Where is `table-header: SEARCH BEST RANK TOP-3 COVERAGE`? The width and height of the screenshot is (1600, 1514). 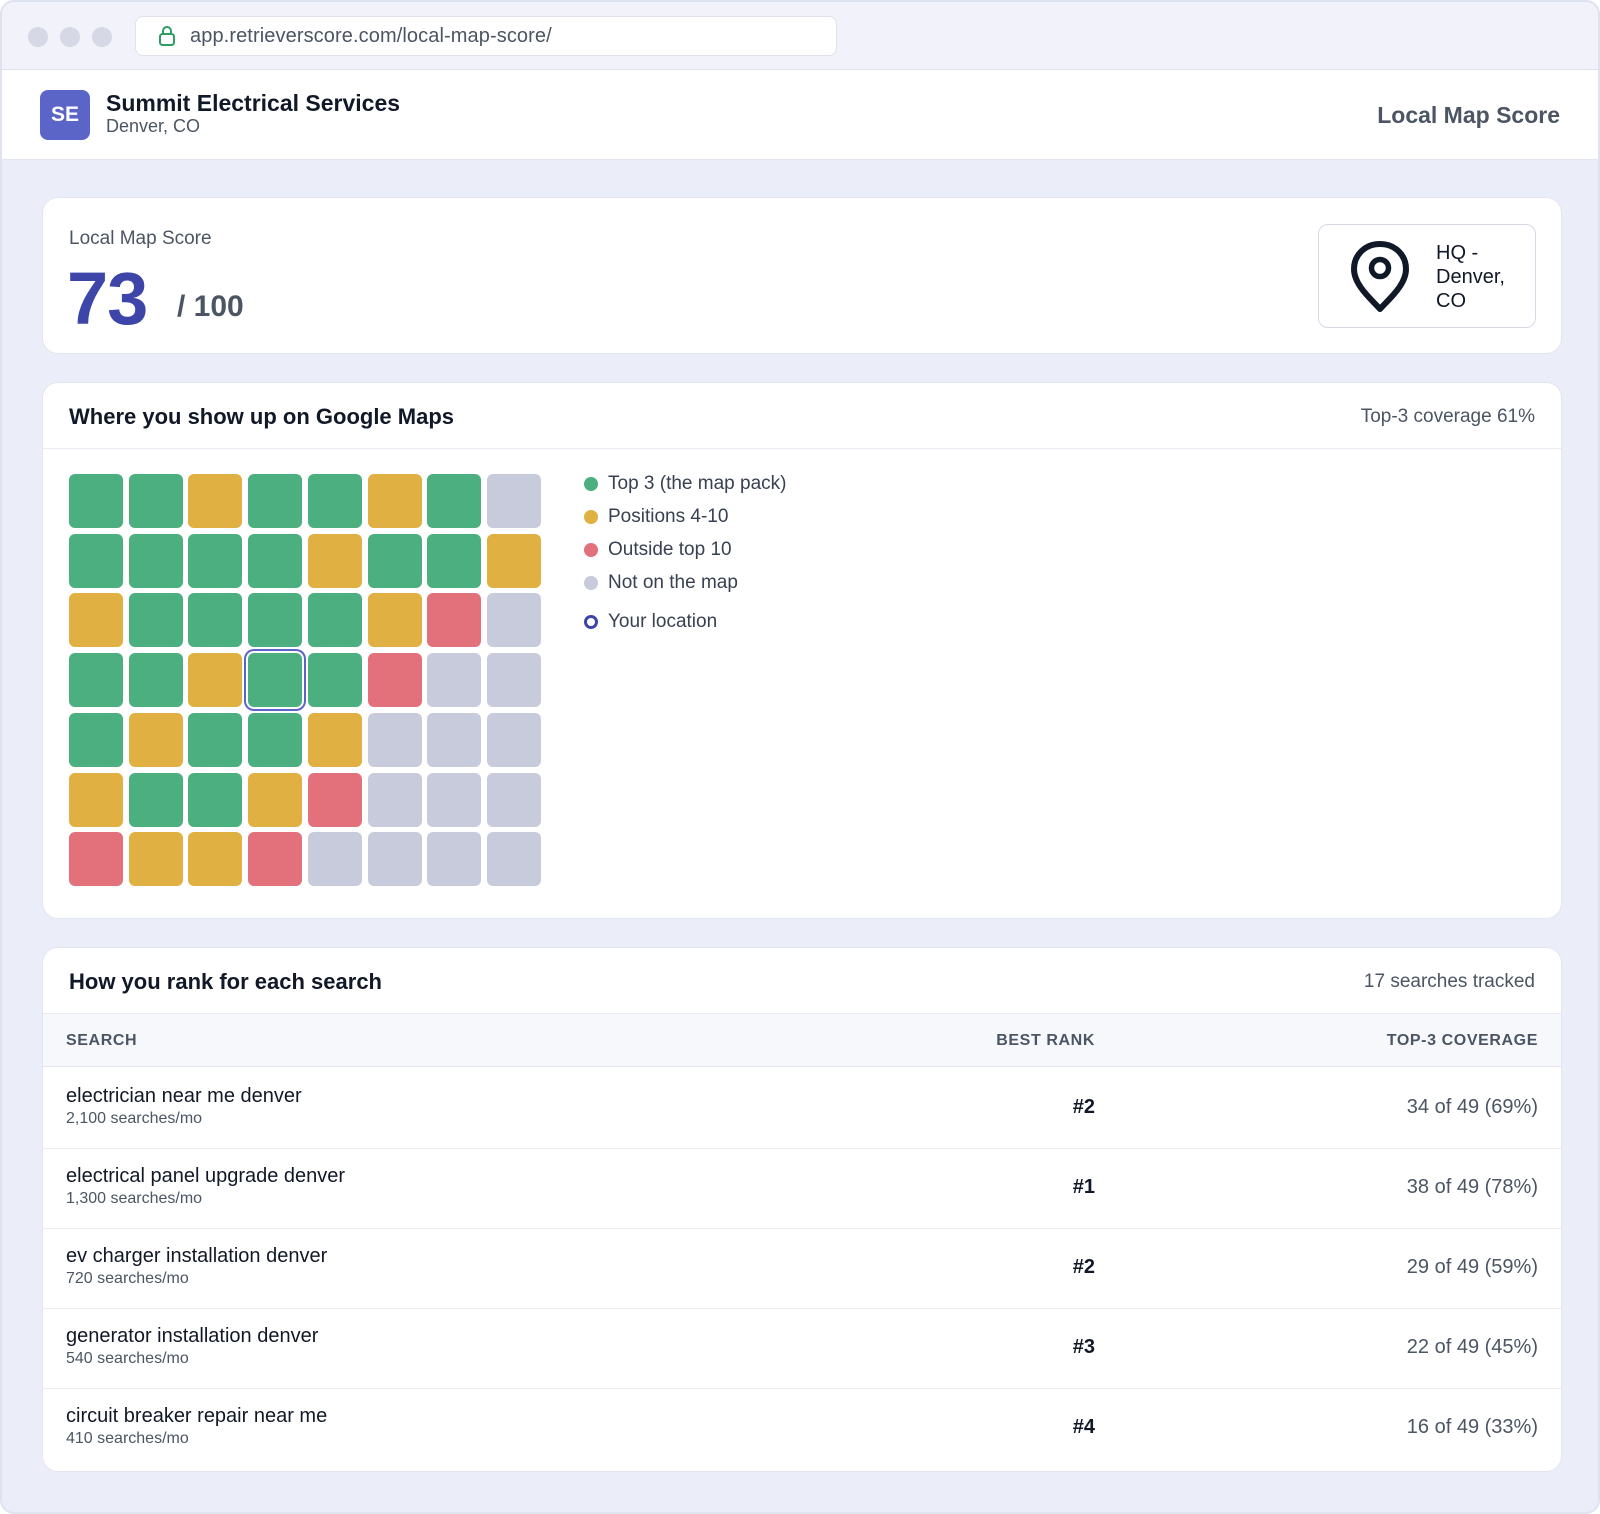 table-header: SEARCH BEST RANK TOP-3 COVERAGE is located at coordinates (802, 1040).